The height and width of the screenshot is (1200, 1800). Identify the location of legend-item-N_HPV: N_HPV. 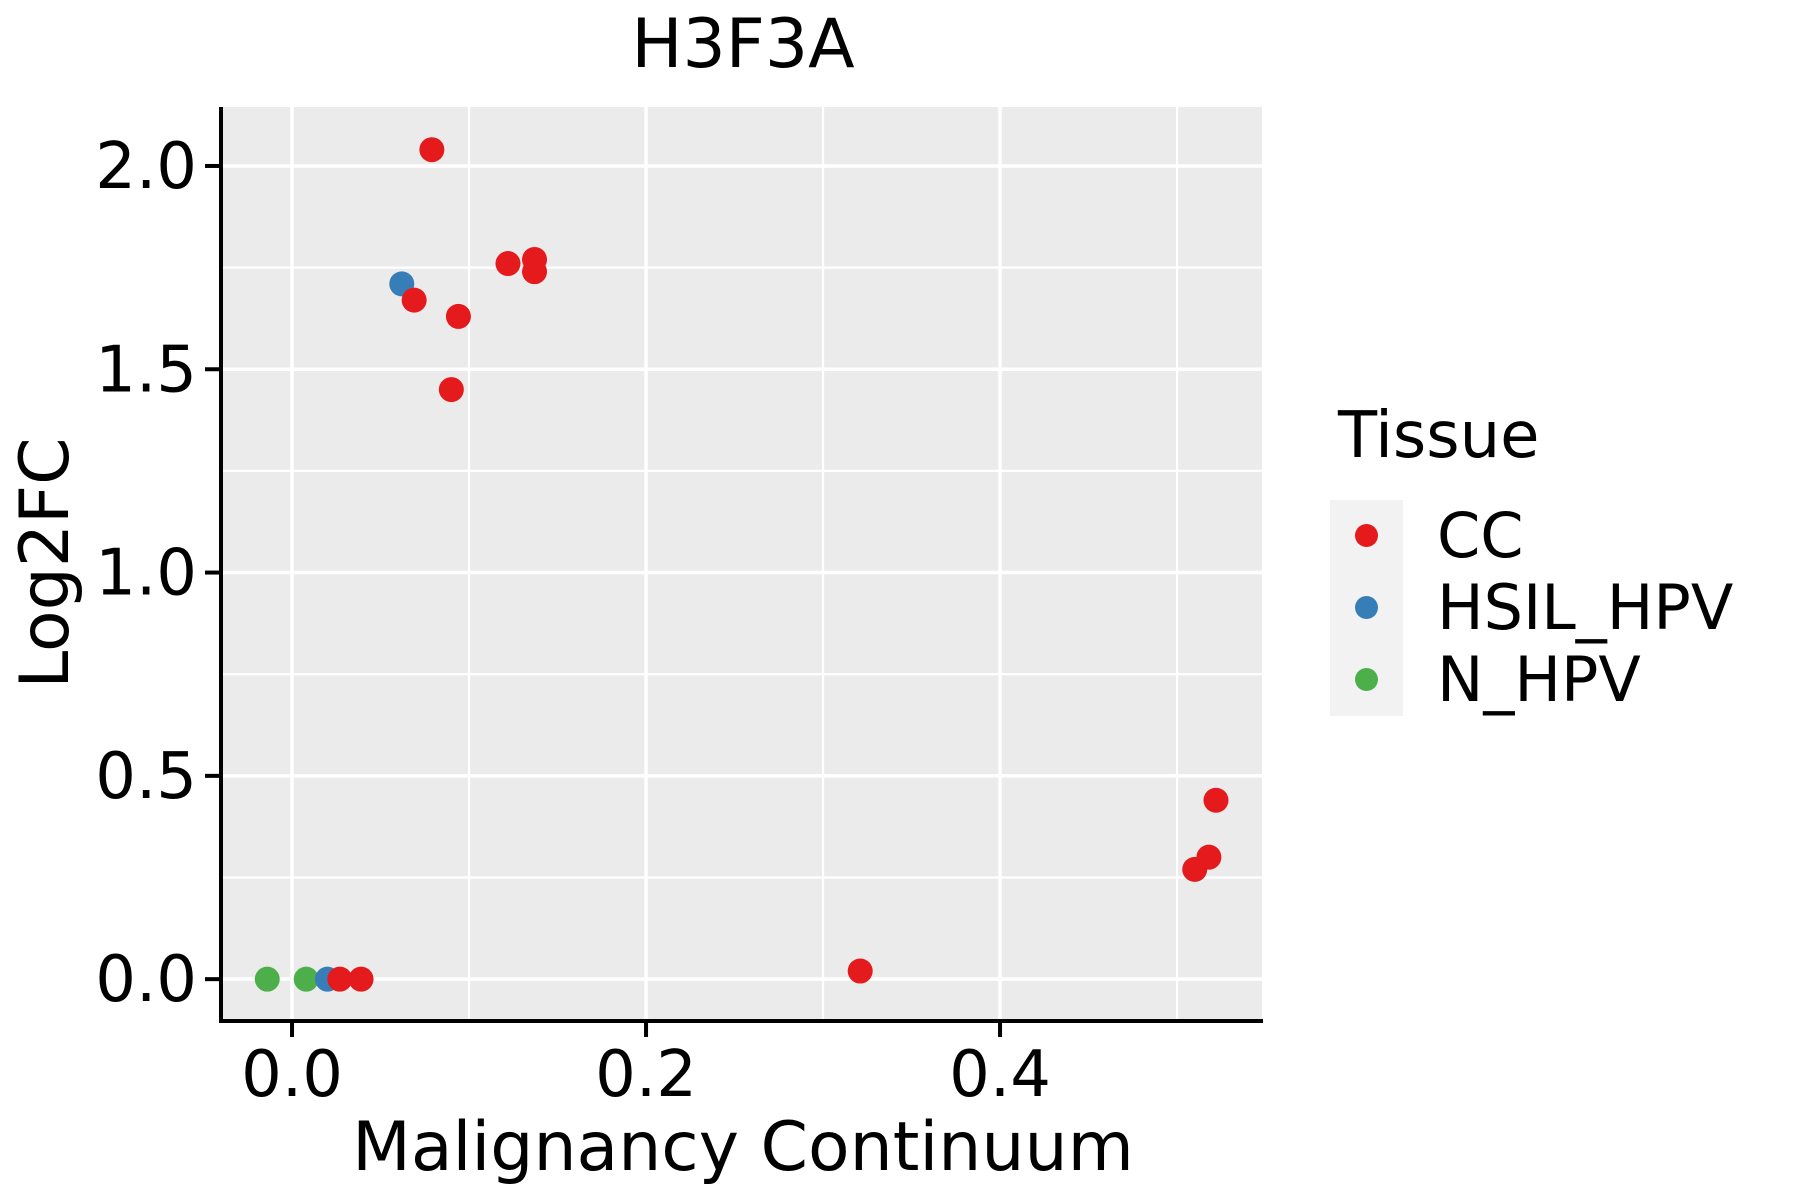
(1531, 679).